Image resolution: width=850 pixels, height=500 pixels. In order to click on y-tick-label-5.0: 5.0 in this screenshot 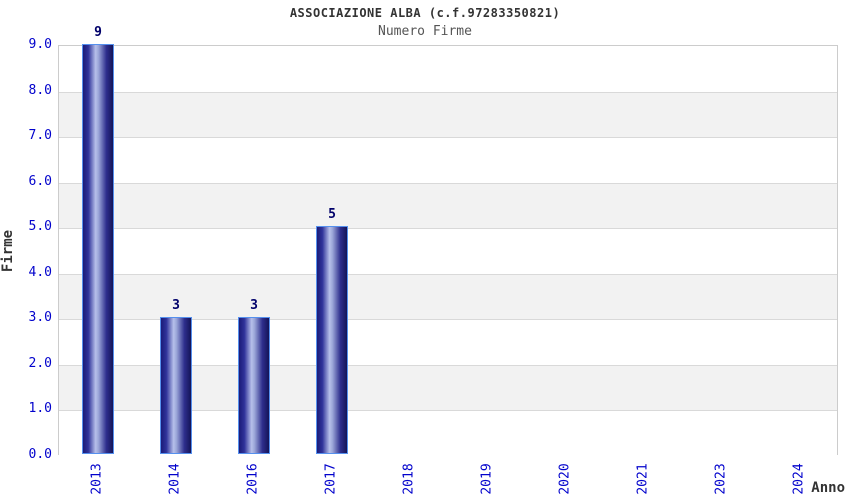, I will do `click(40, 227)`.